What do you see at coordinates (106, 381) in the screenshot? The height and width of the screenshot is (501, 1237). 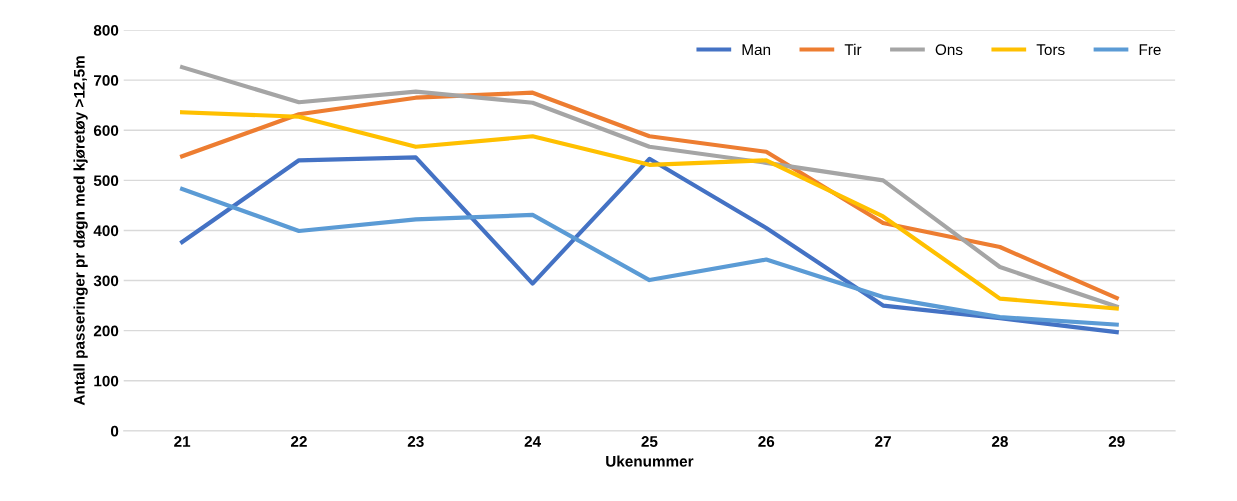 I see `y-tick-label: 100` at bounding box center [106, 381].